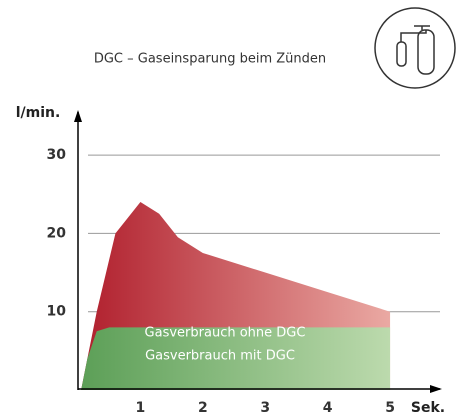 Image resolution: width=462 pixels, height=416 pixels. What do you see at coordinates (141, 408) in the screenshot?
I see `x-tick-label: 1` at bounding box center [141, 408].